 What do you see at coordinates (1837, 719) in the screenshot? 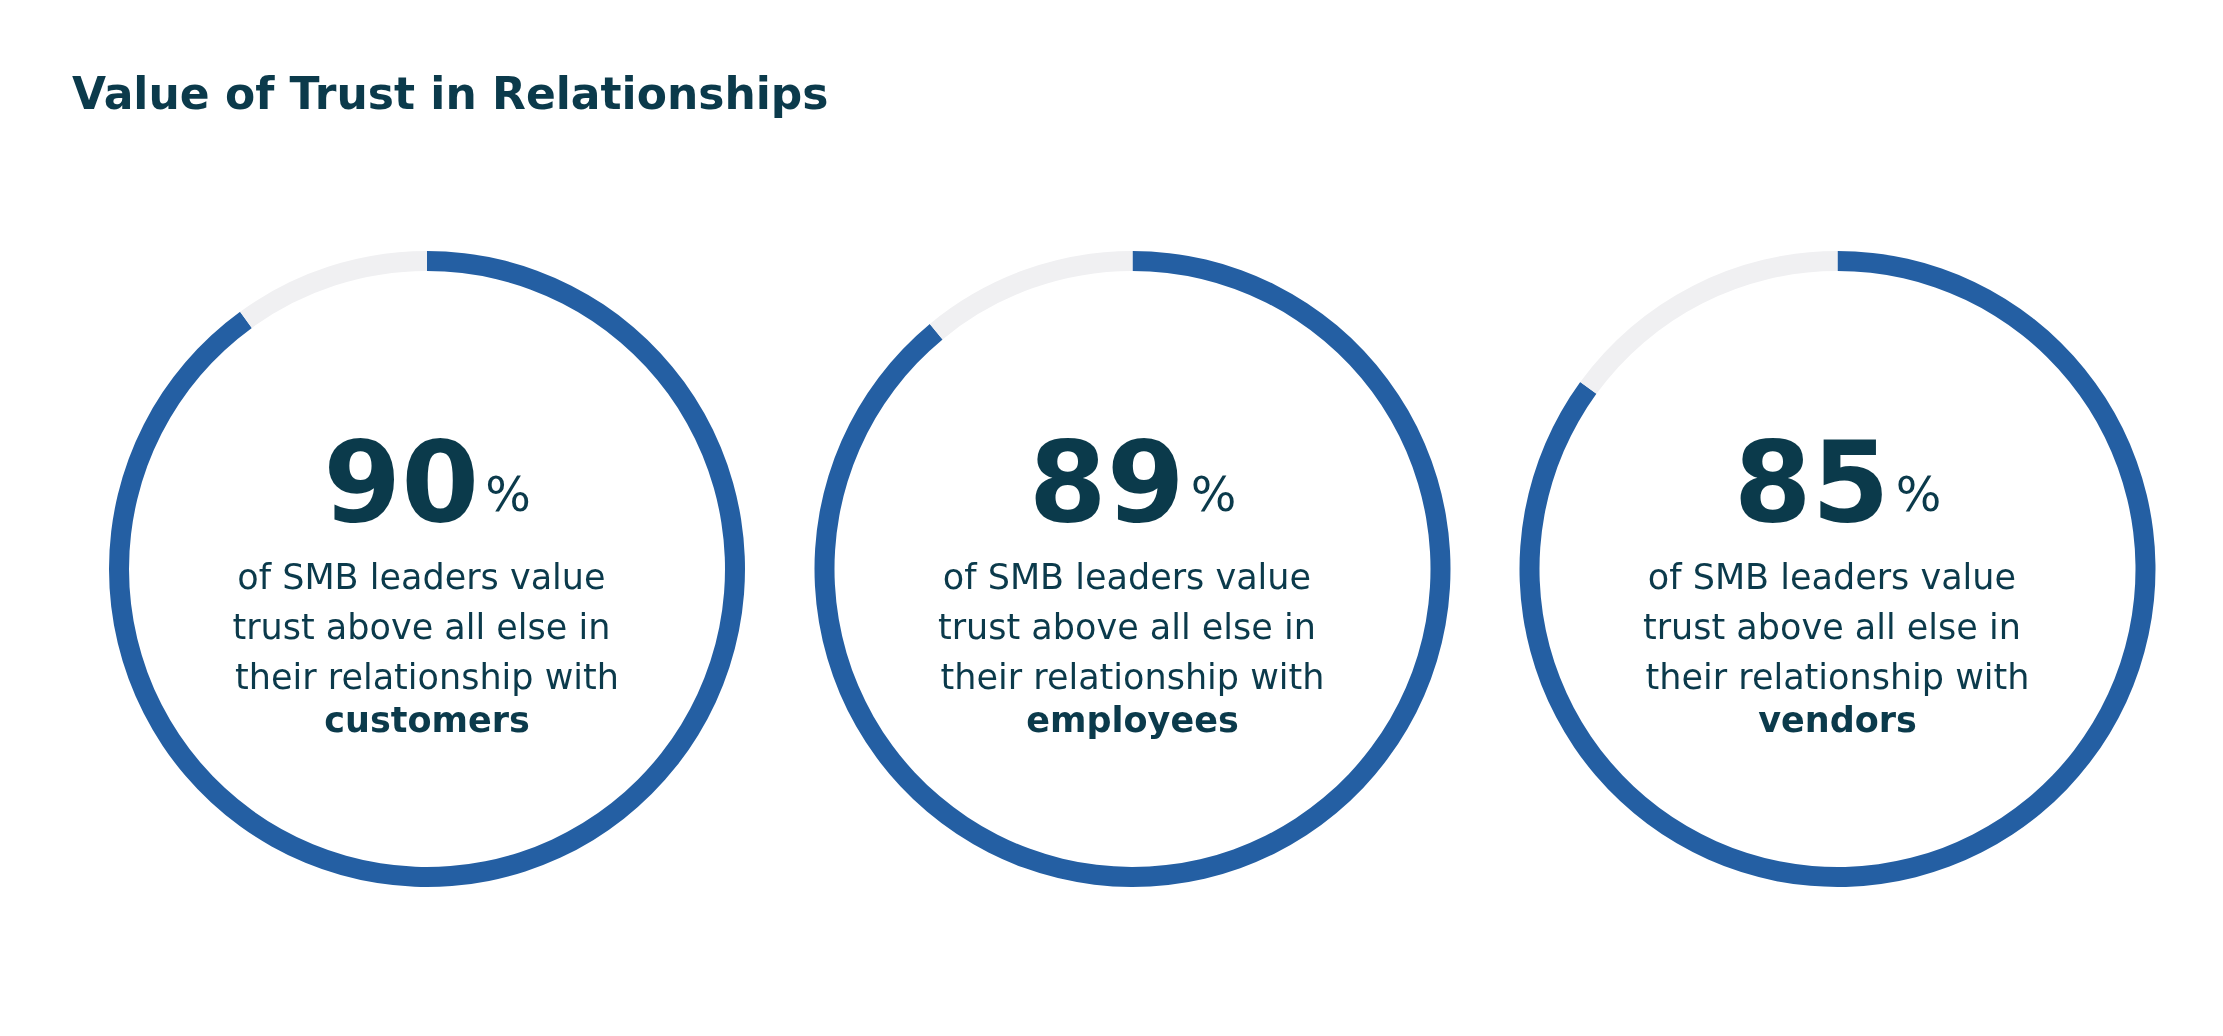
I see `text: vendors` at bounding box center [1837, 719].